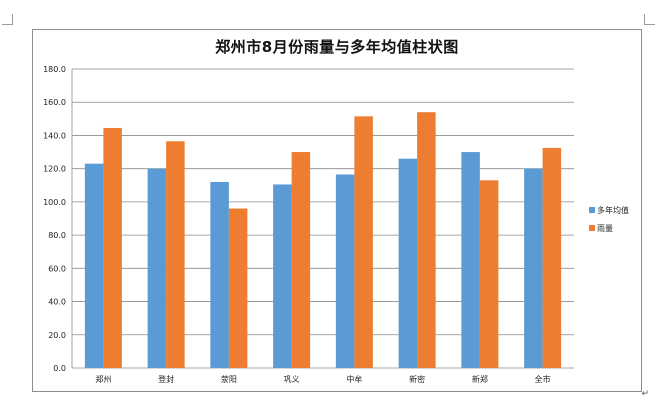 The height and width of the screenshot is (413, 657). I want to click on x-tick-label: 登封, so click(166, 379).